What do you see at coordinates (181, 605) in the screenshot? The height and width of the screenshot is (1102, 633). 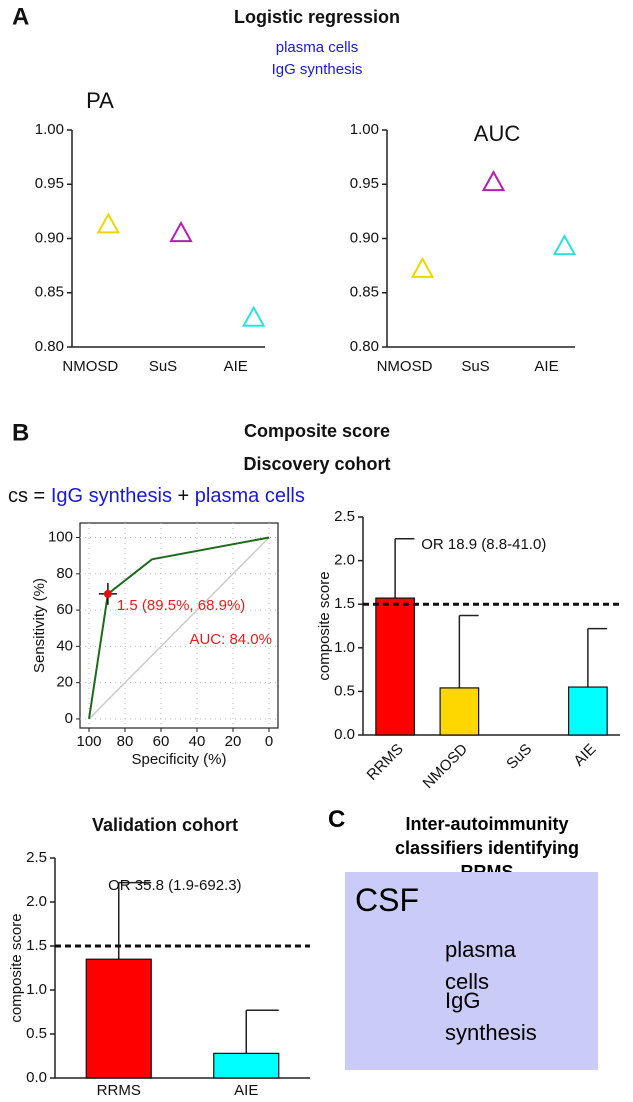 I see `annotation: 1.5 (89.5%, 68.9%)` at bounding box center [181, 605].